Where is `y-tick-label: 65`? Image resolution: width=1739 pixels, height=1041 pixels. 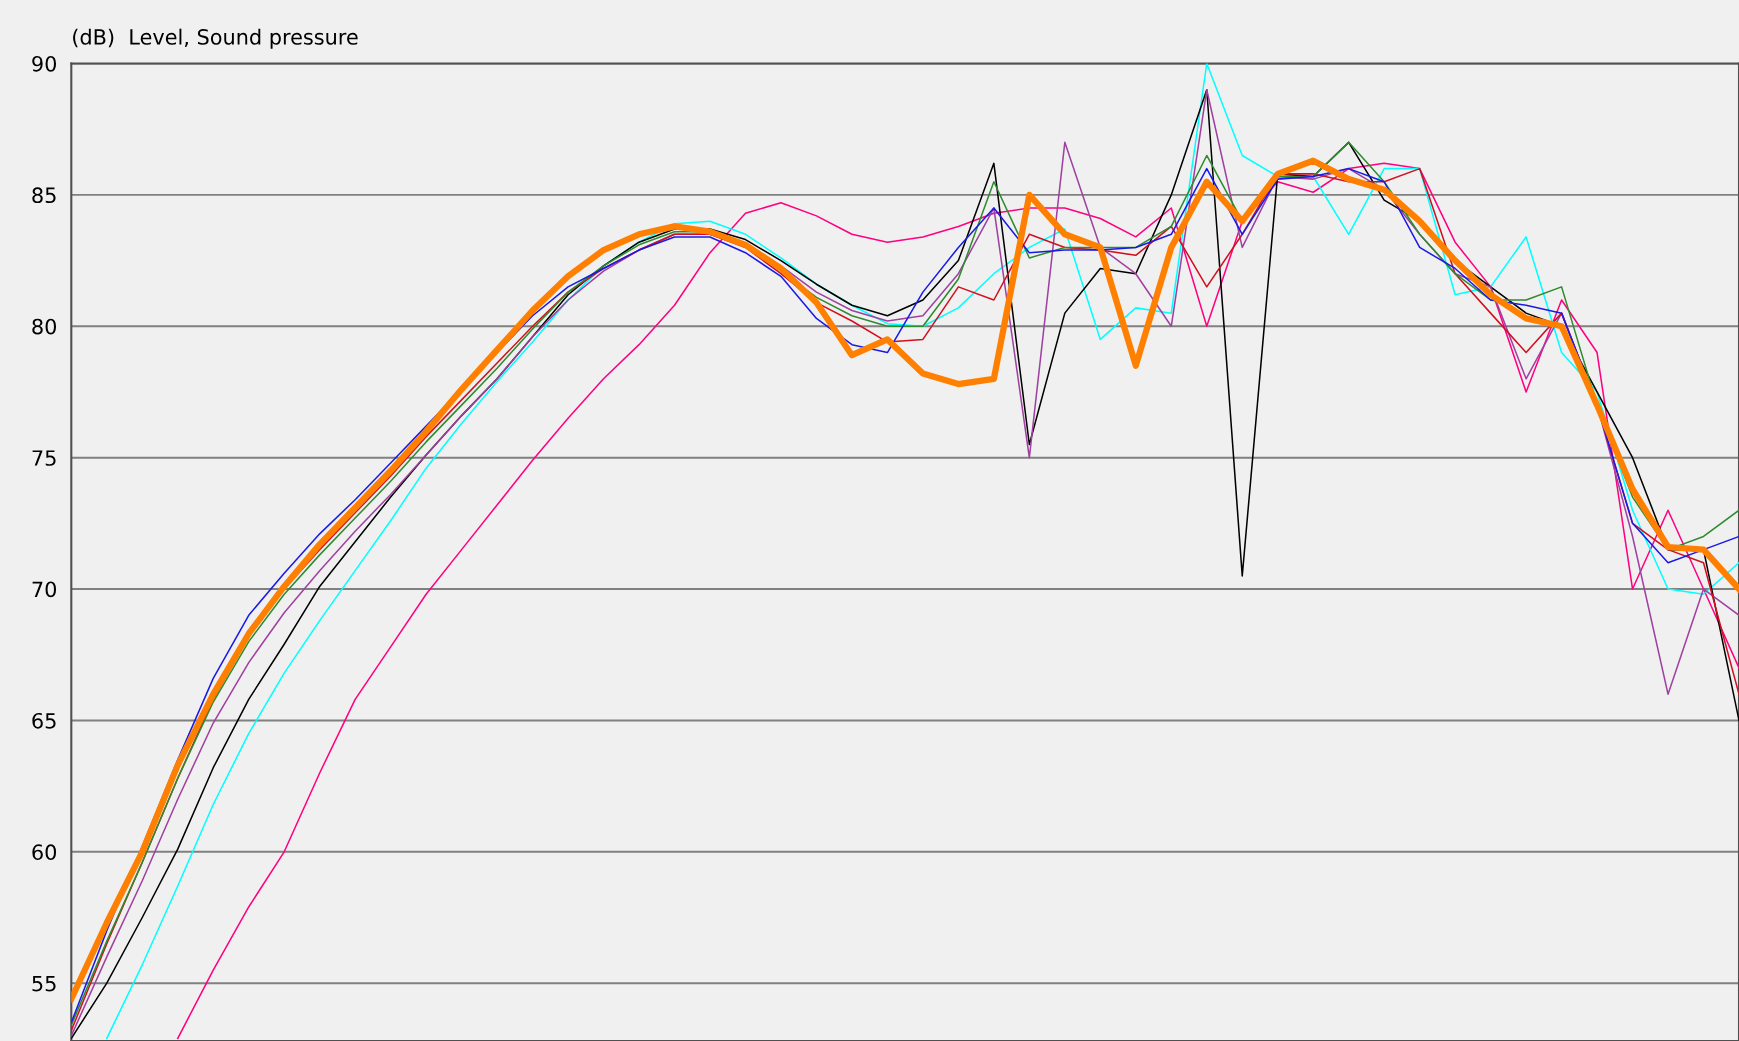
y-tick-label: 65 is located at coordinates (44, 720).